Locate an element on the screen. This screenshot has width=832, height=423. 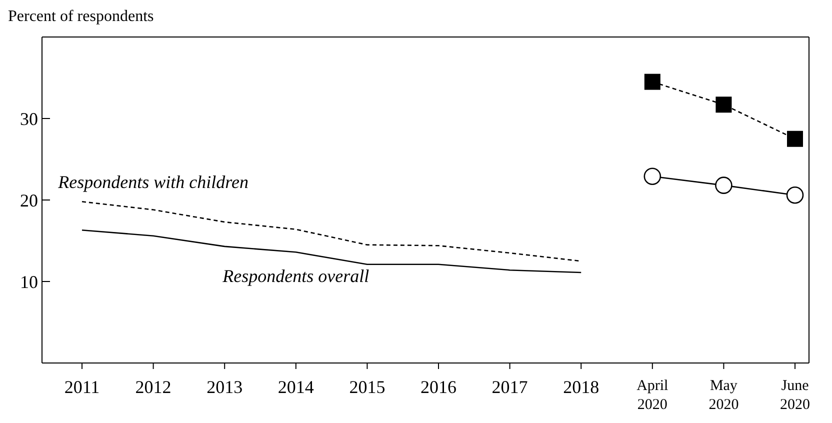
x-tick-label: May 2020 is located at coordinates (723, 395).